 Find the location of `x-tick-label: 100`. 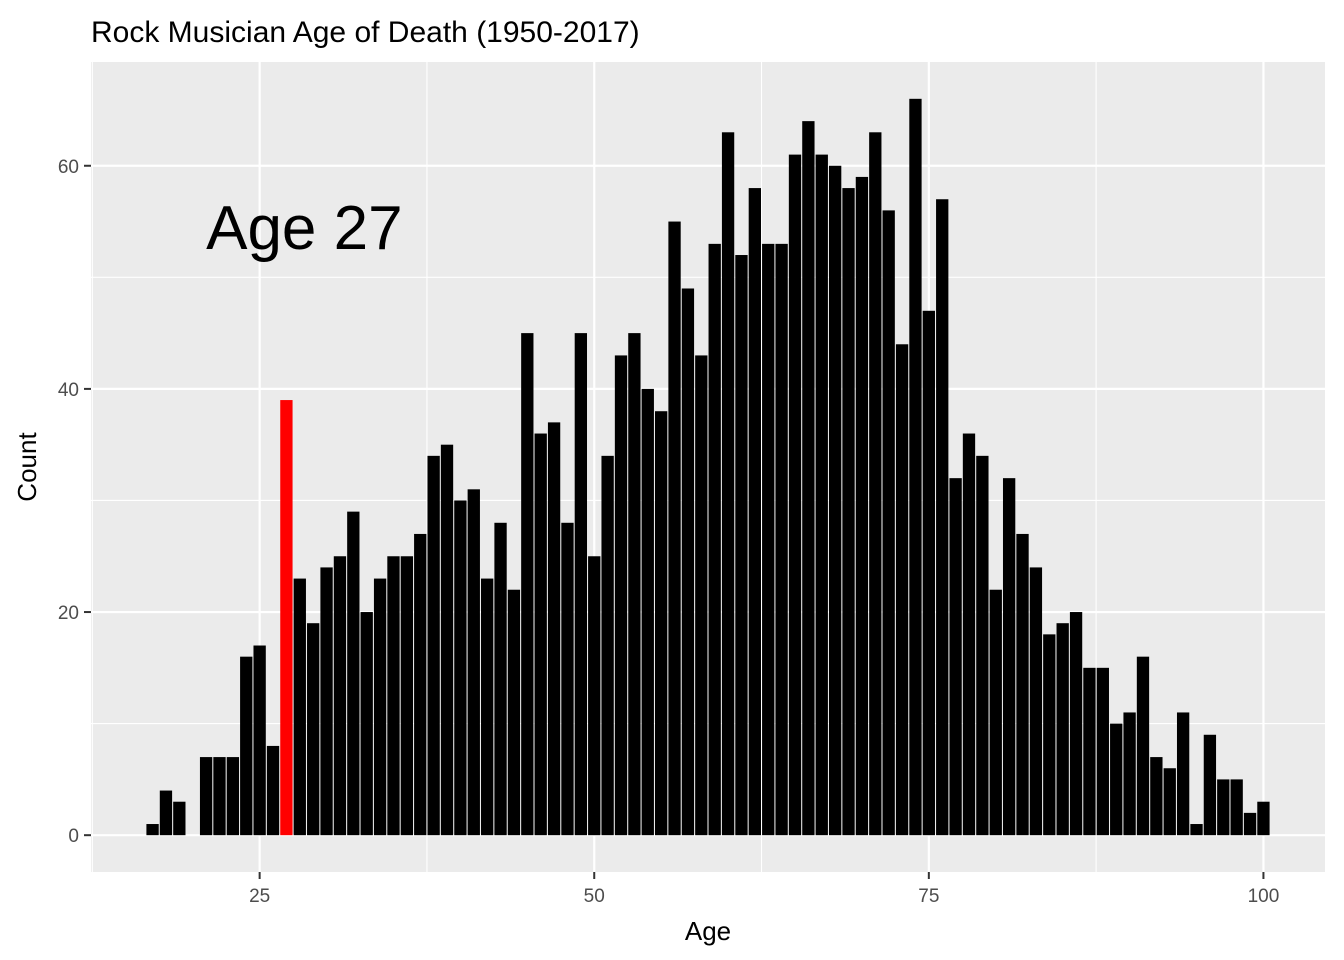

x-tick-label: 100 is located at coordinates (1264, 896).